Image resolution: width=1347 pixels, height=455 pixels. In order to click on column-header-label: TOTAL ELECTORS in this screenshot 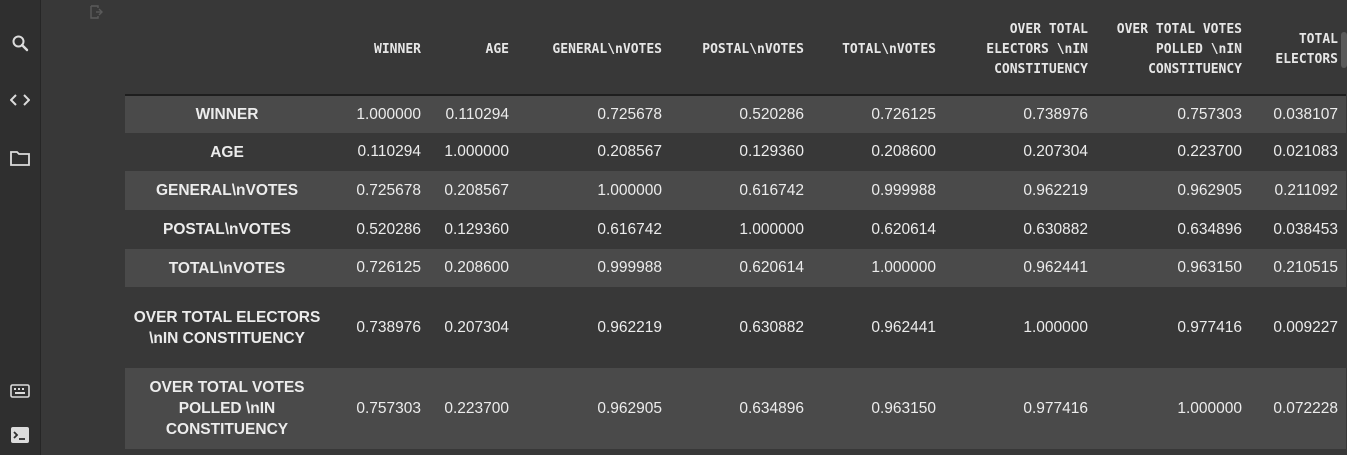, I will do `click(1306, 49)`.